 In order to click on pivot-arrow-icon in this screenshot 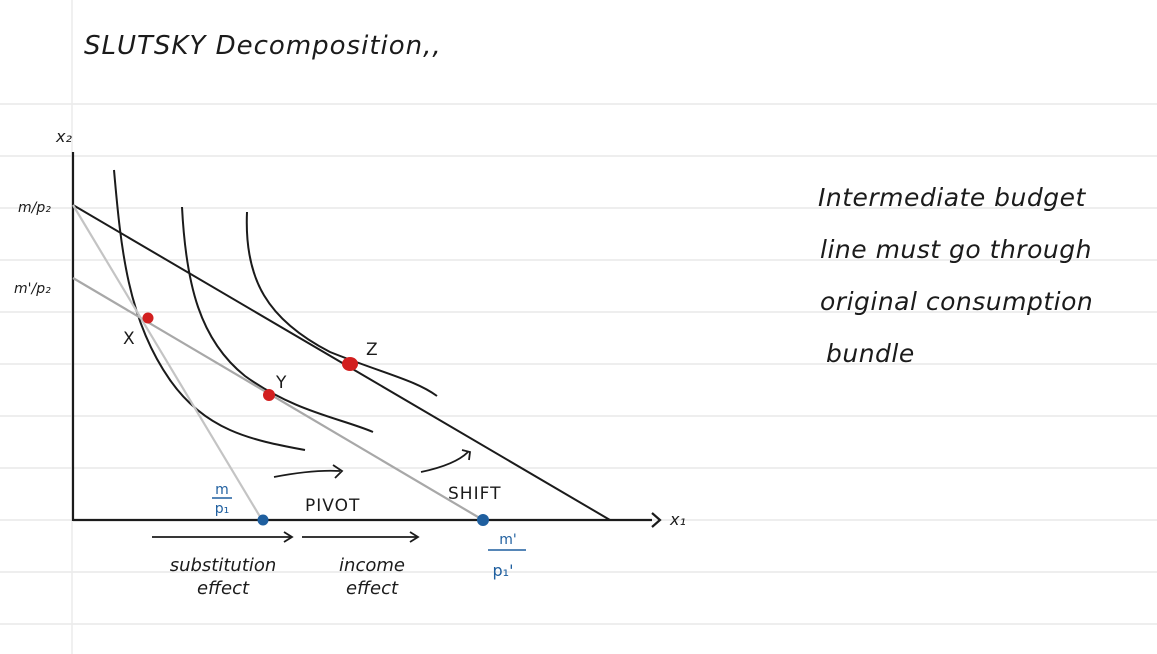, I will do `click(308, 471)`.